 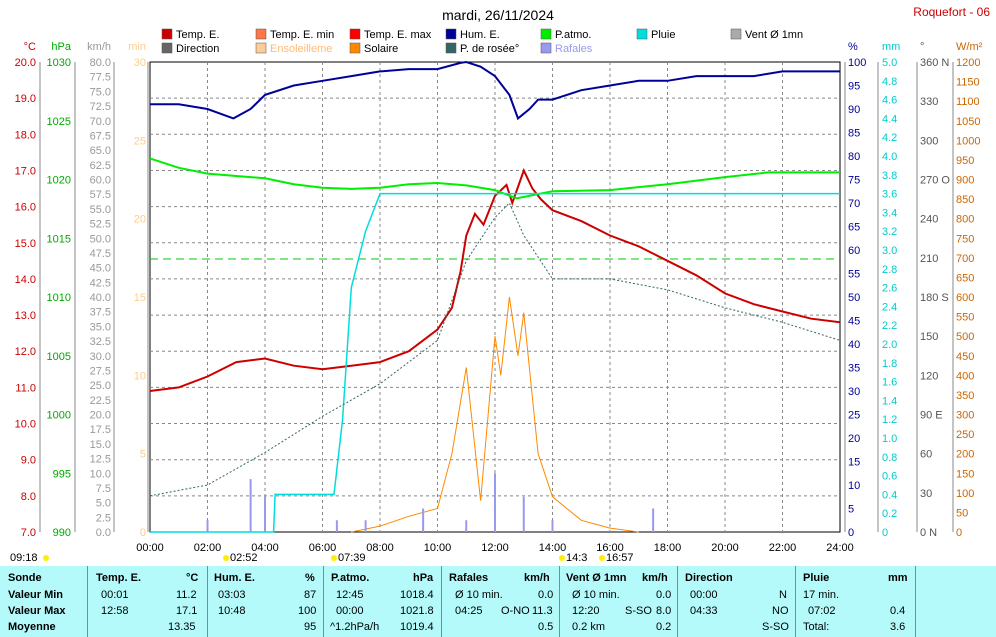 What do you see at coordinates (302, 35) in the screenshot?
I see `legend-label: Temp. E. min` at bounding box center [302, 35].